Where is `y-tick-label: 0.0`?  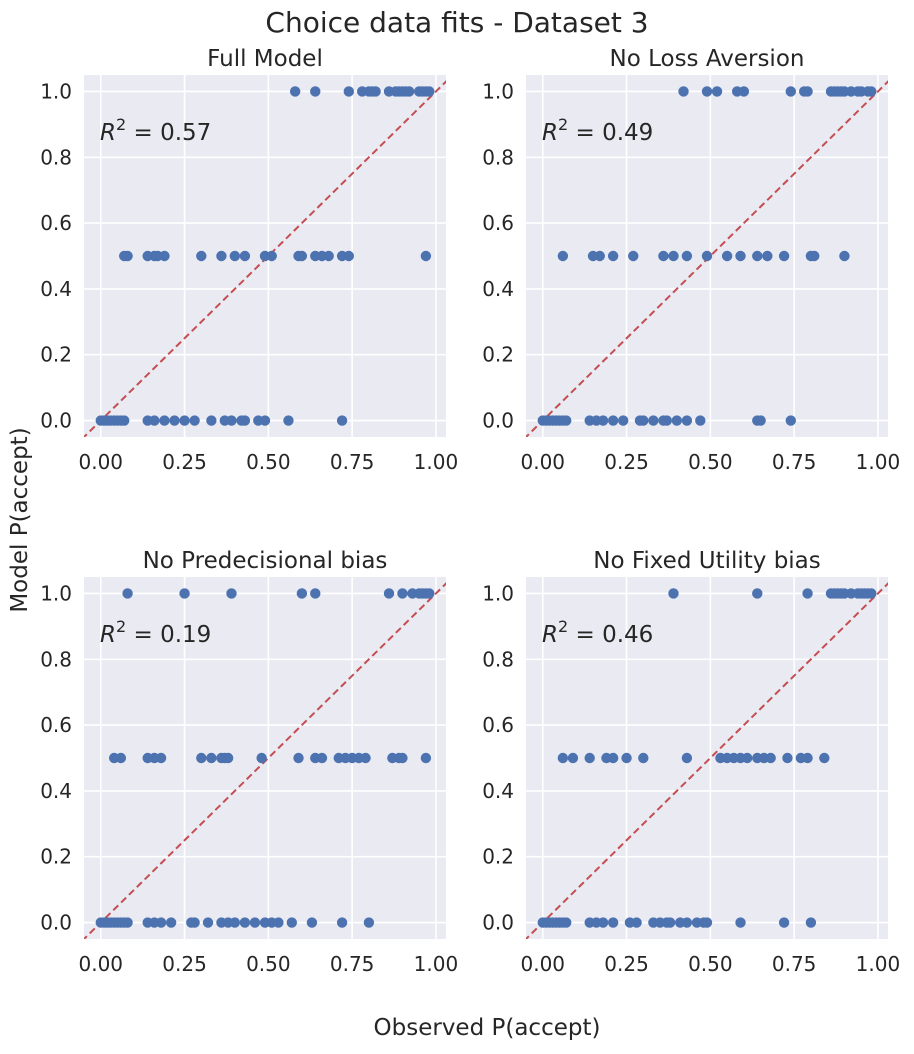
y-tick-label: 0.0 is located at coordinates (56, 421).